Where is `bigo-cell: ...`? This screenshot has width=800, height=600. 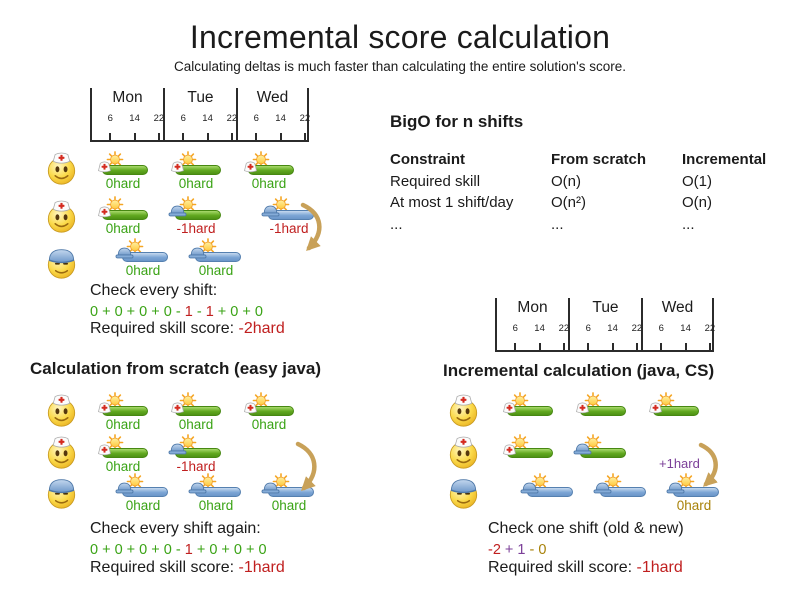
bigo-cell: ... is located at coordinates (396, 224).